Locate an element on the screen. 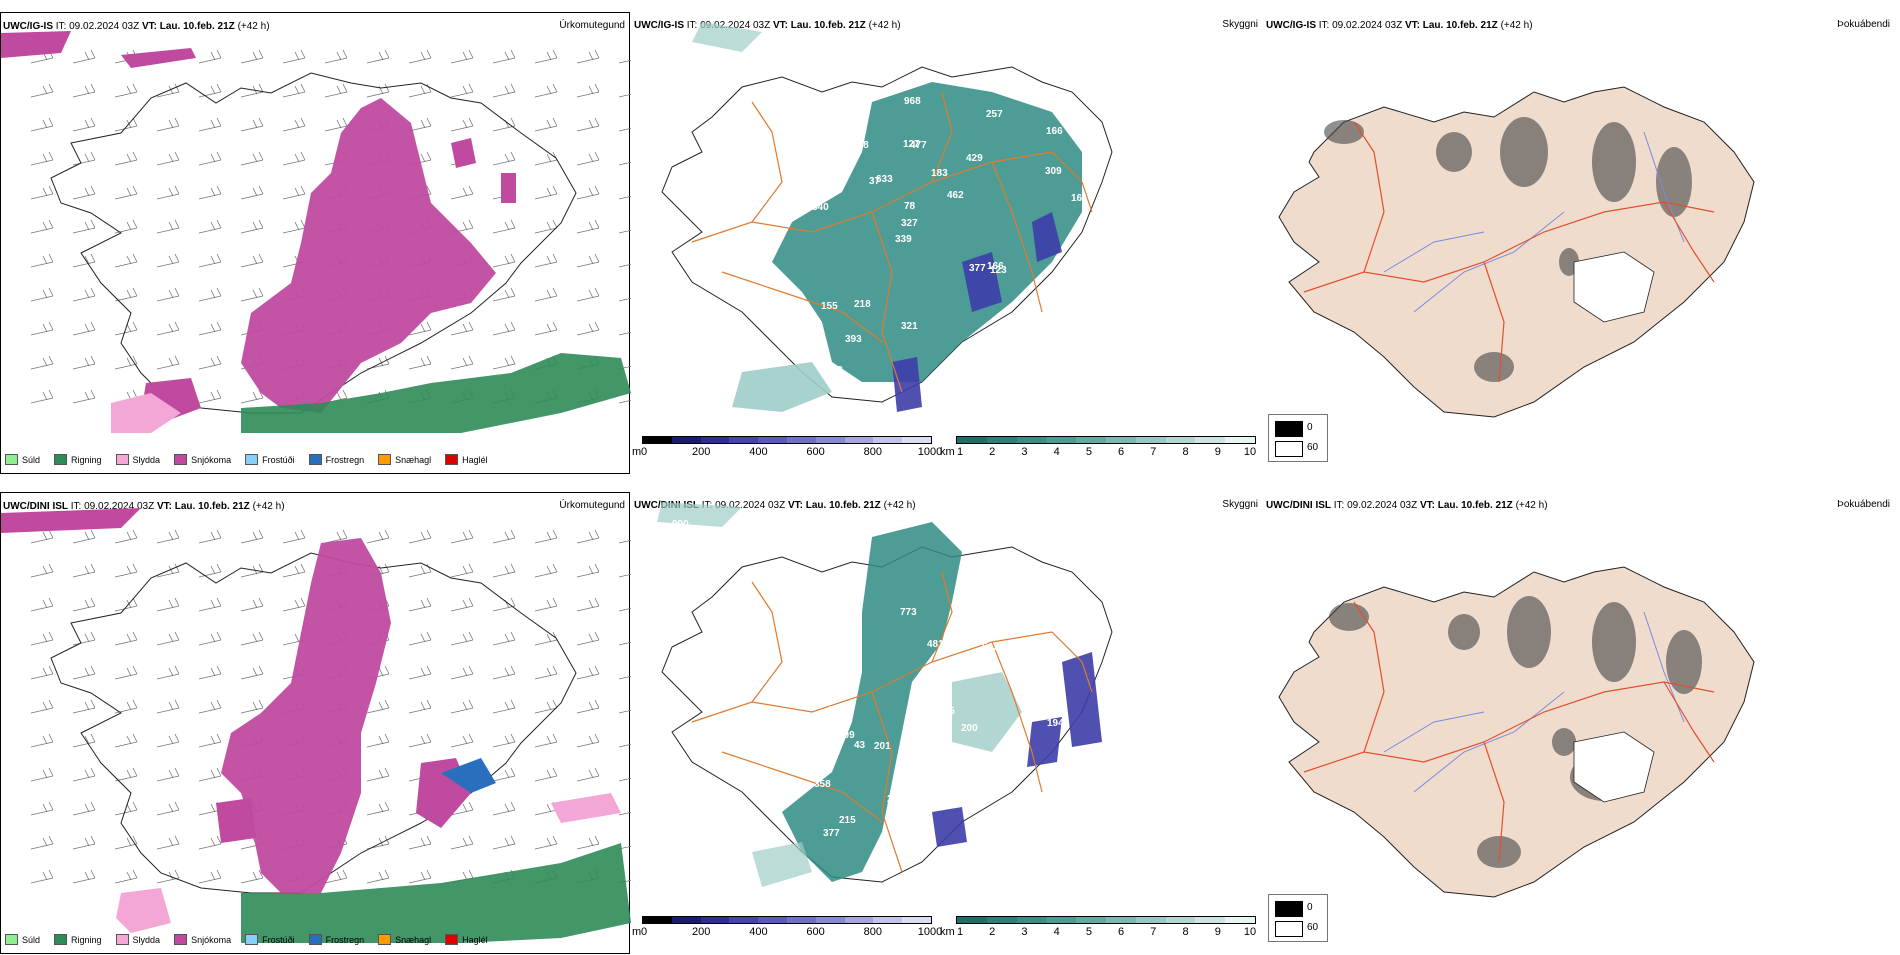 Image resolution: width=1900 pixels, height=955 pixels. legend-item: Frostúði is located at coordinates (270, 939).